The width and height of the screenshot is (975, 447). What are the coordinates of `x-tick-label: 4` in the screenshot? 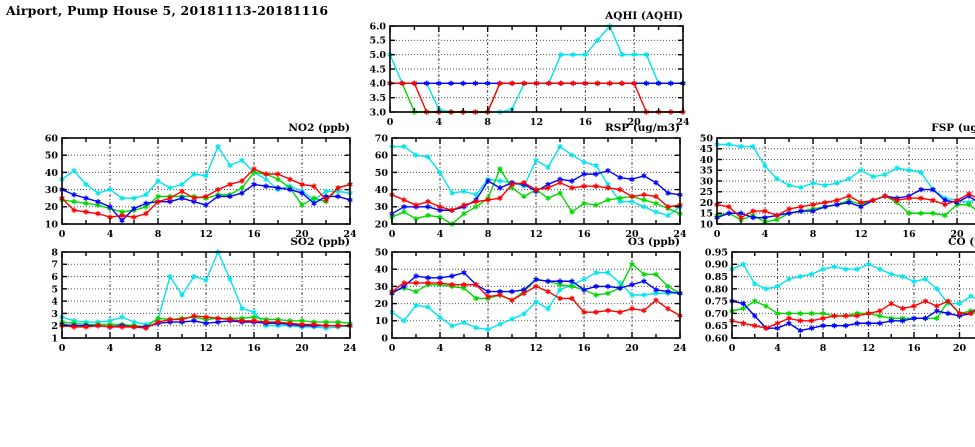 It's located at (765, 234).